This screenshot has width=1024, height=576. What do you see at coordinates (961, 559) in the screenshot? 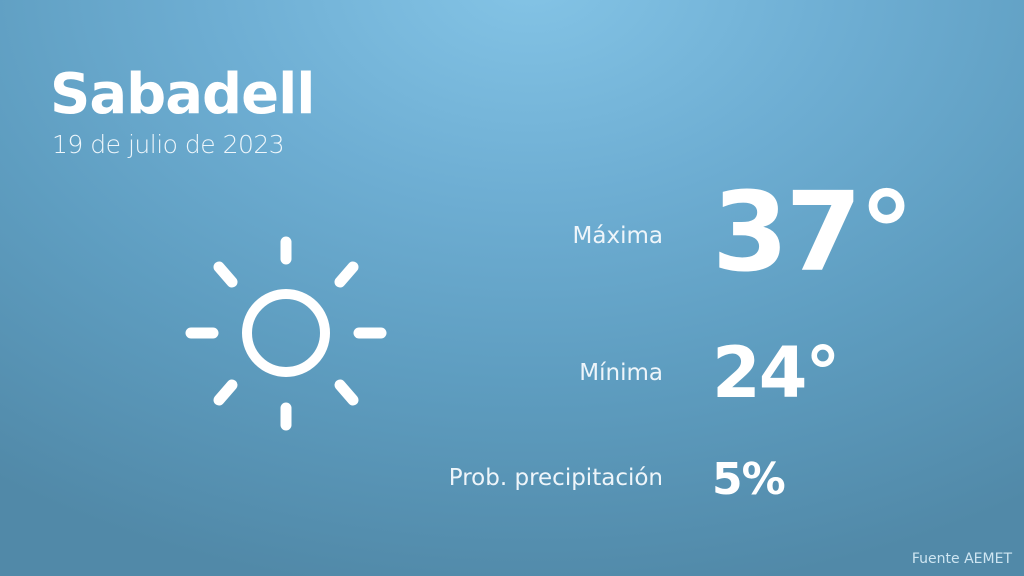
I see `source-credit: Fuente AEMET` at bounding box center [961, 559].